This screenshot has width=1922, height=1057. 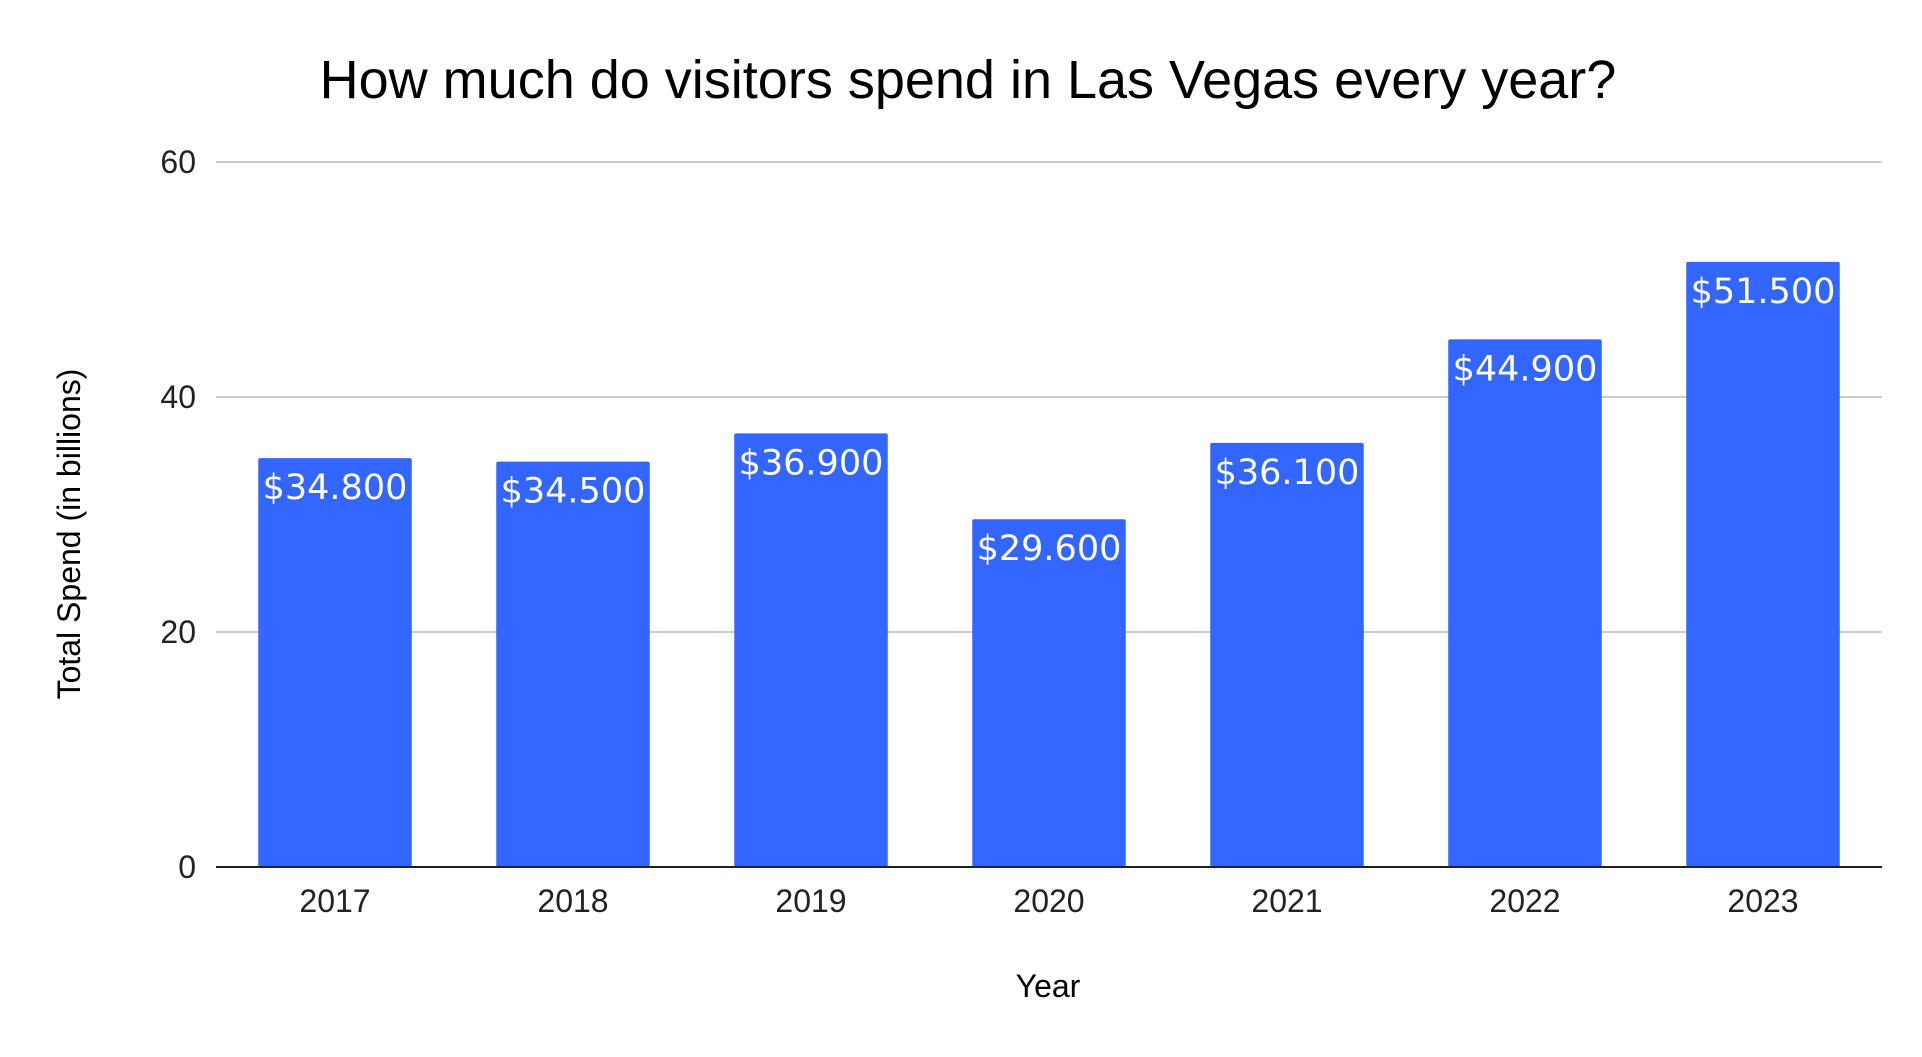 What do you see at coordinates (178, 397) in the screenshot?
I see `y-tick-label: 40` at bounding box center [178, 397].